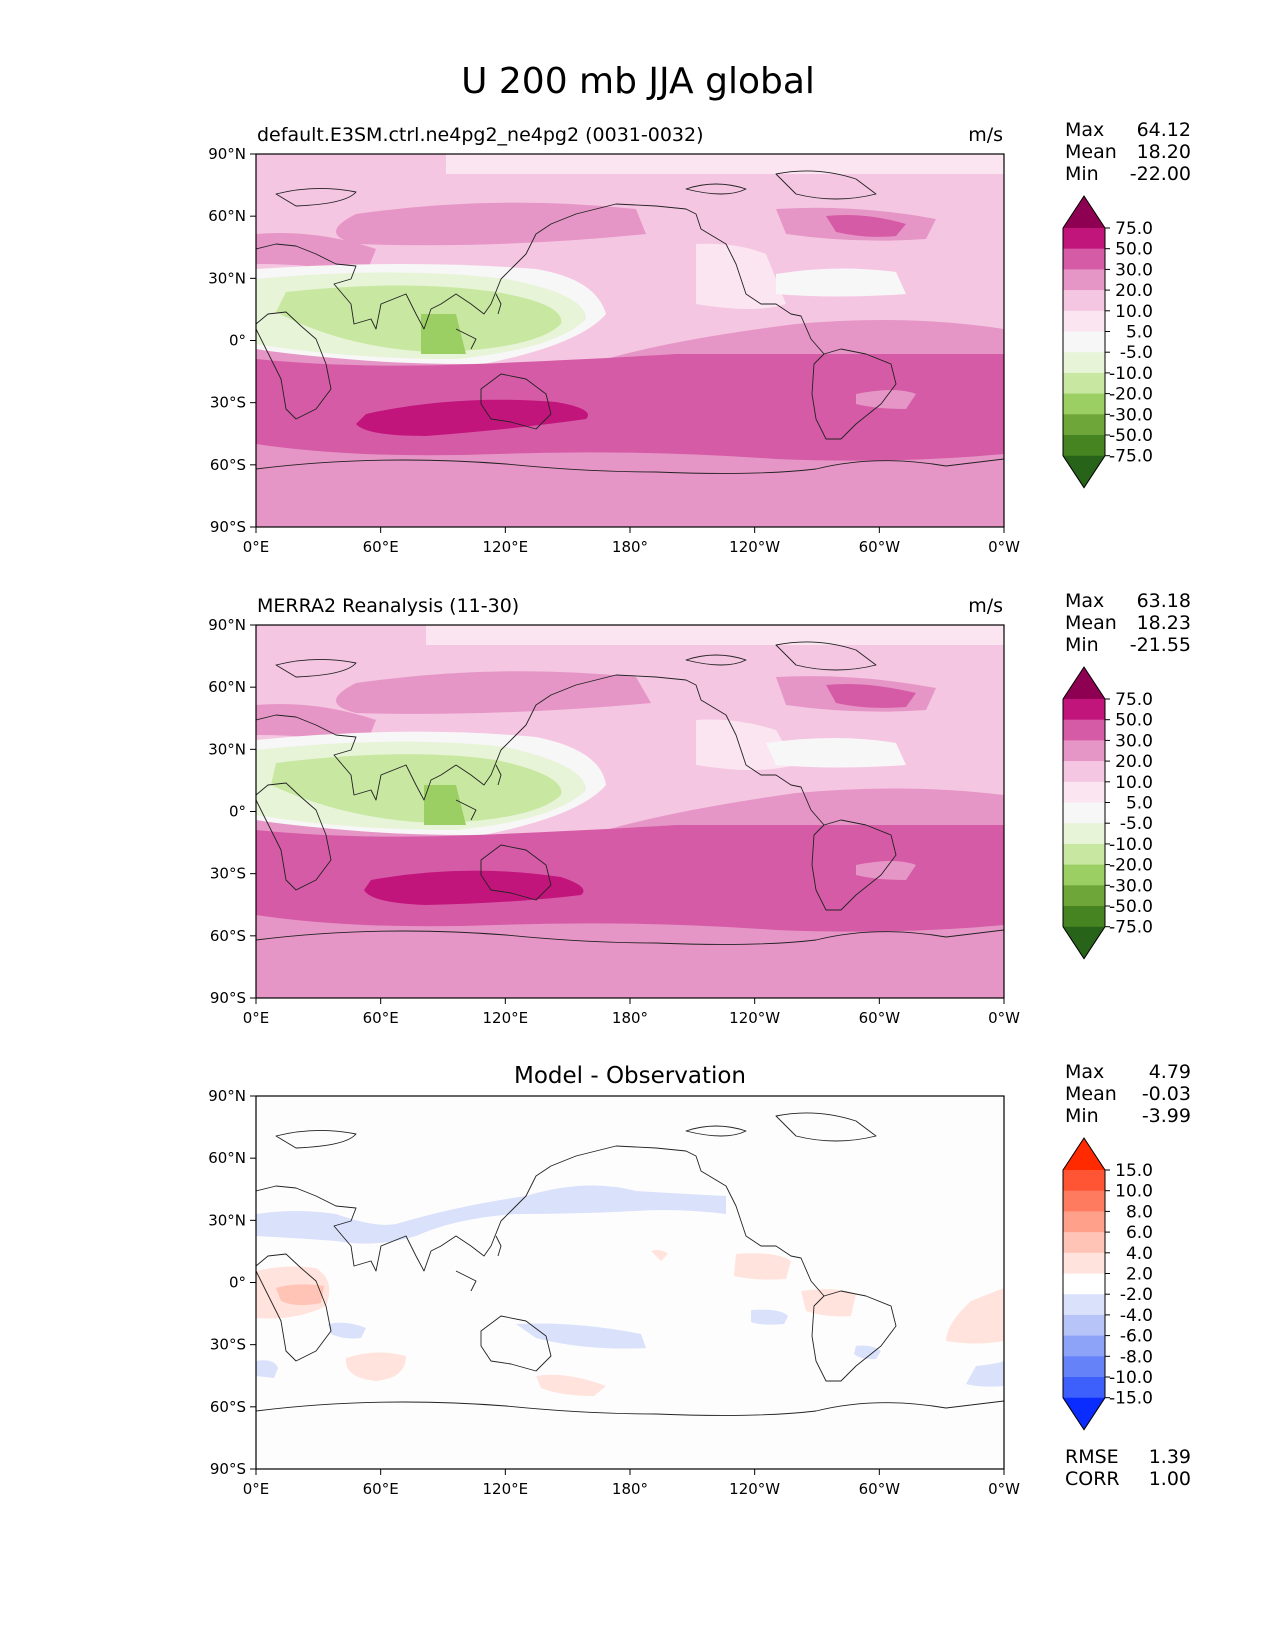 Image resolution: width=1275 pixels, height=1650 pixels. I want to click on colorbar-label: -75.0, so click(1131, 457).